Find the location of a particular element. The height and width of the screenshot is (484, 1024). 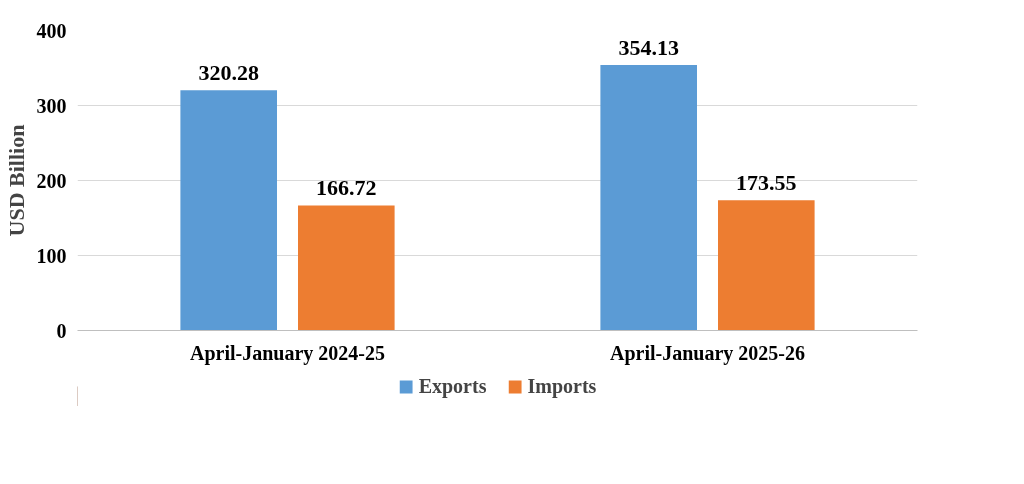

data-label: 173.55 is located at coordinates (766, 183).